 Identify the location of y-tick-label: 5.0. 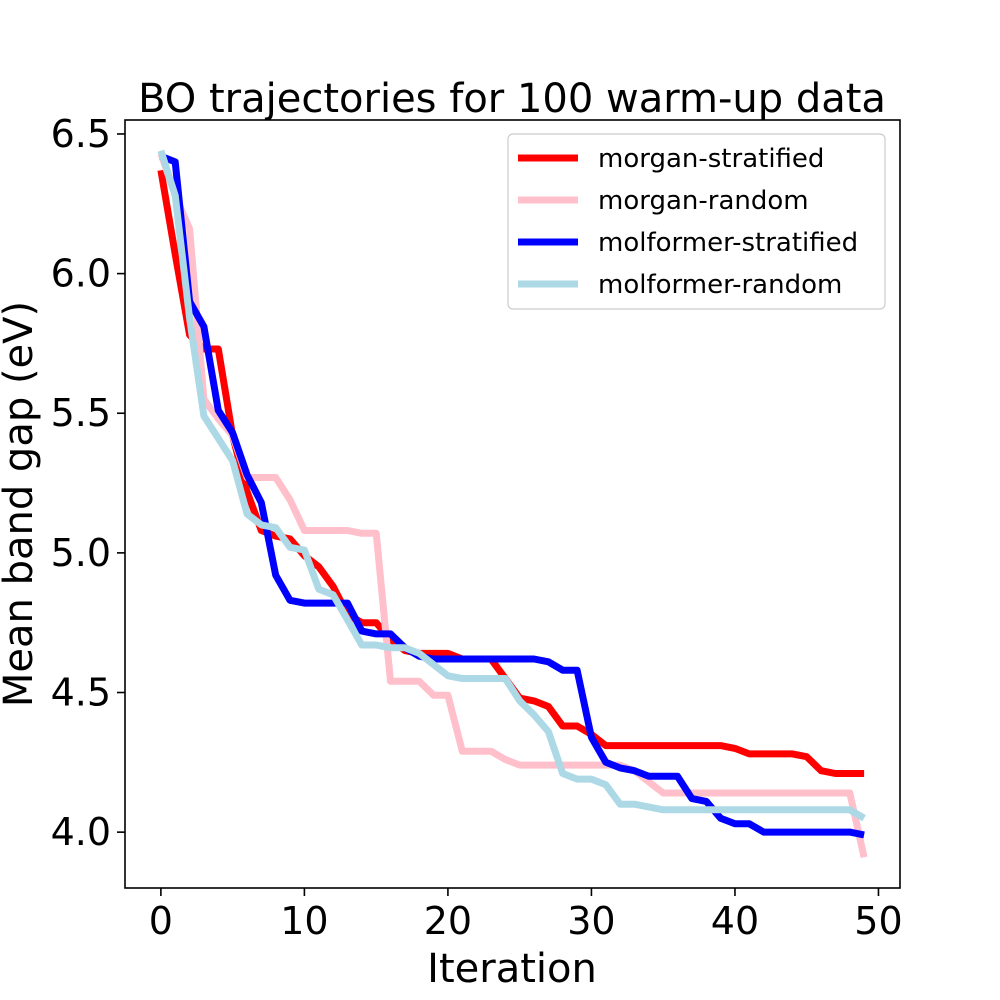
(81, 553).